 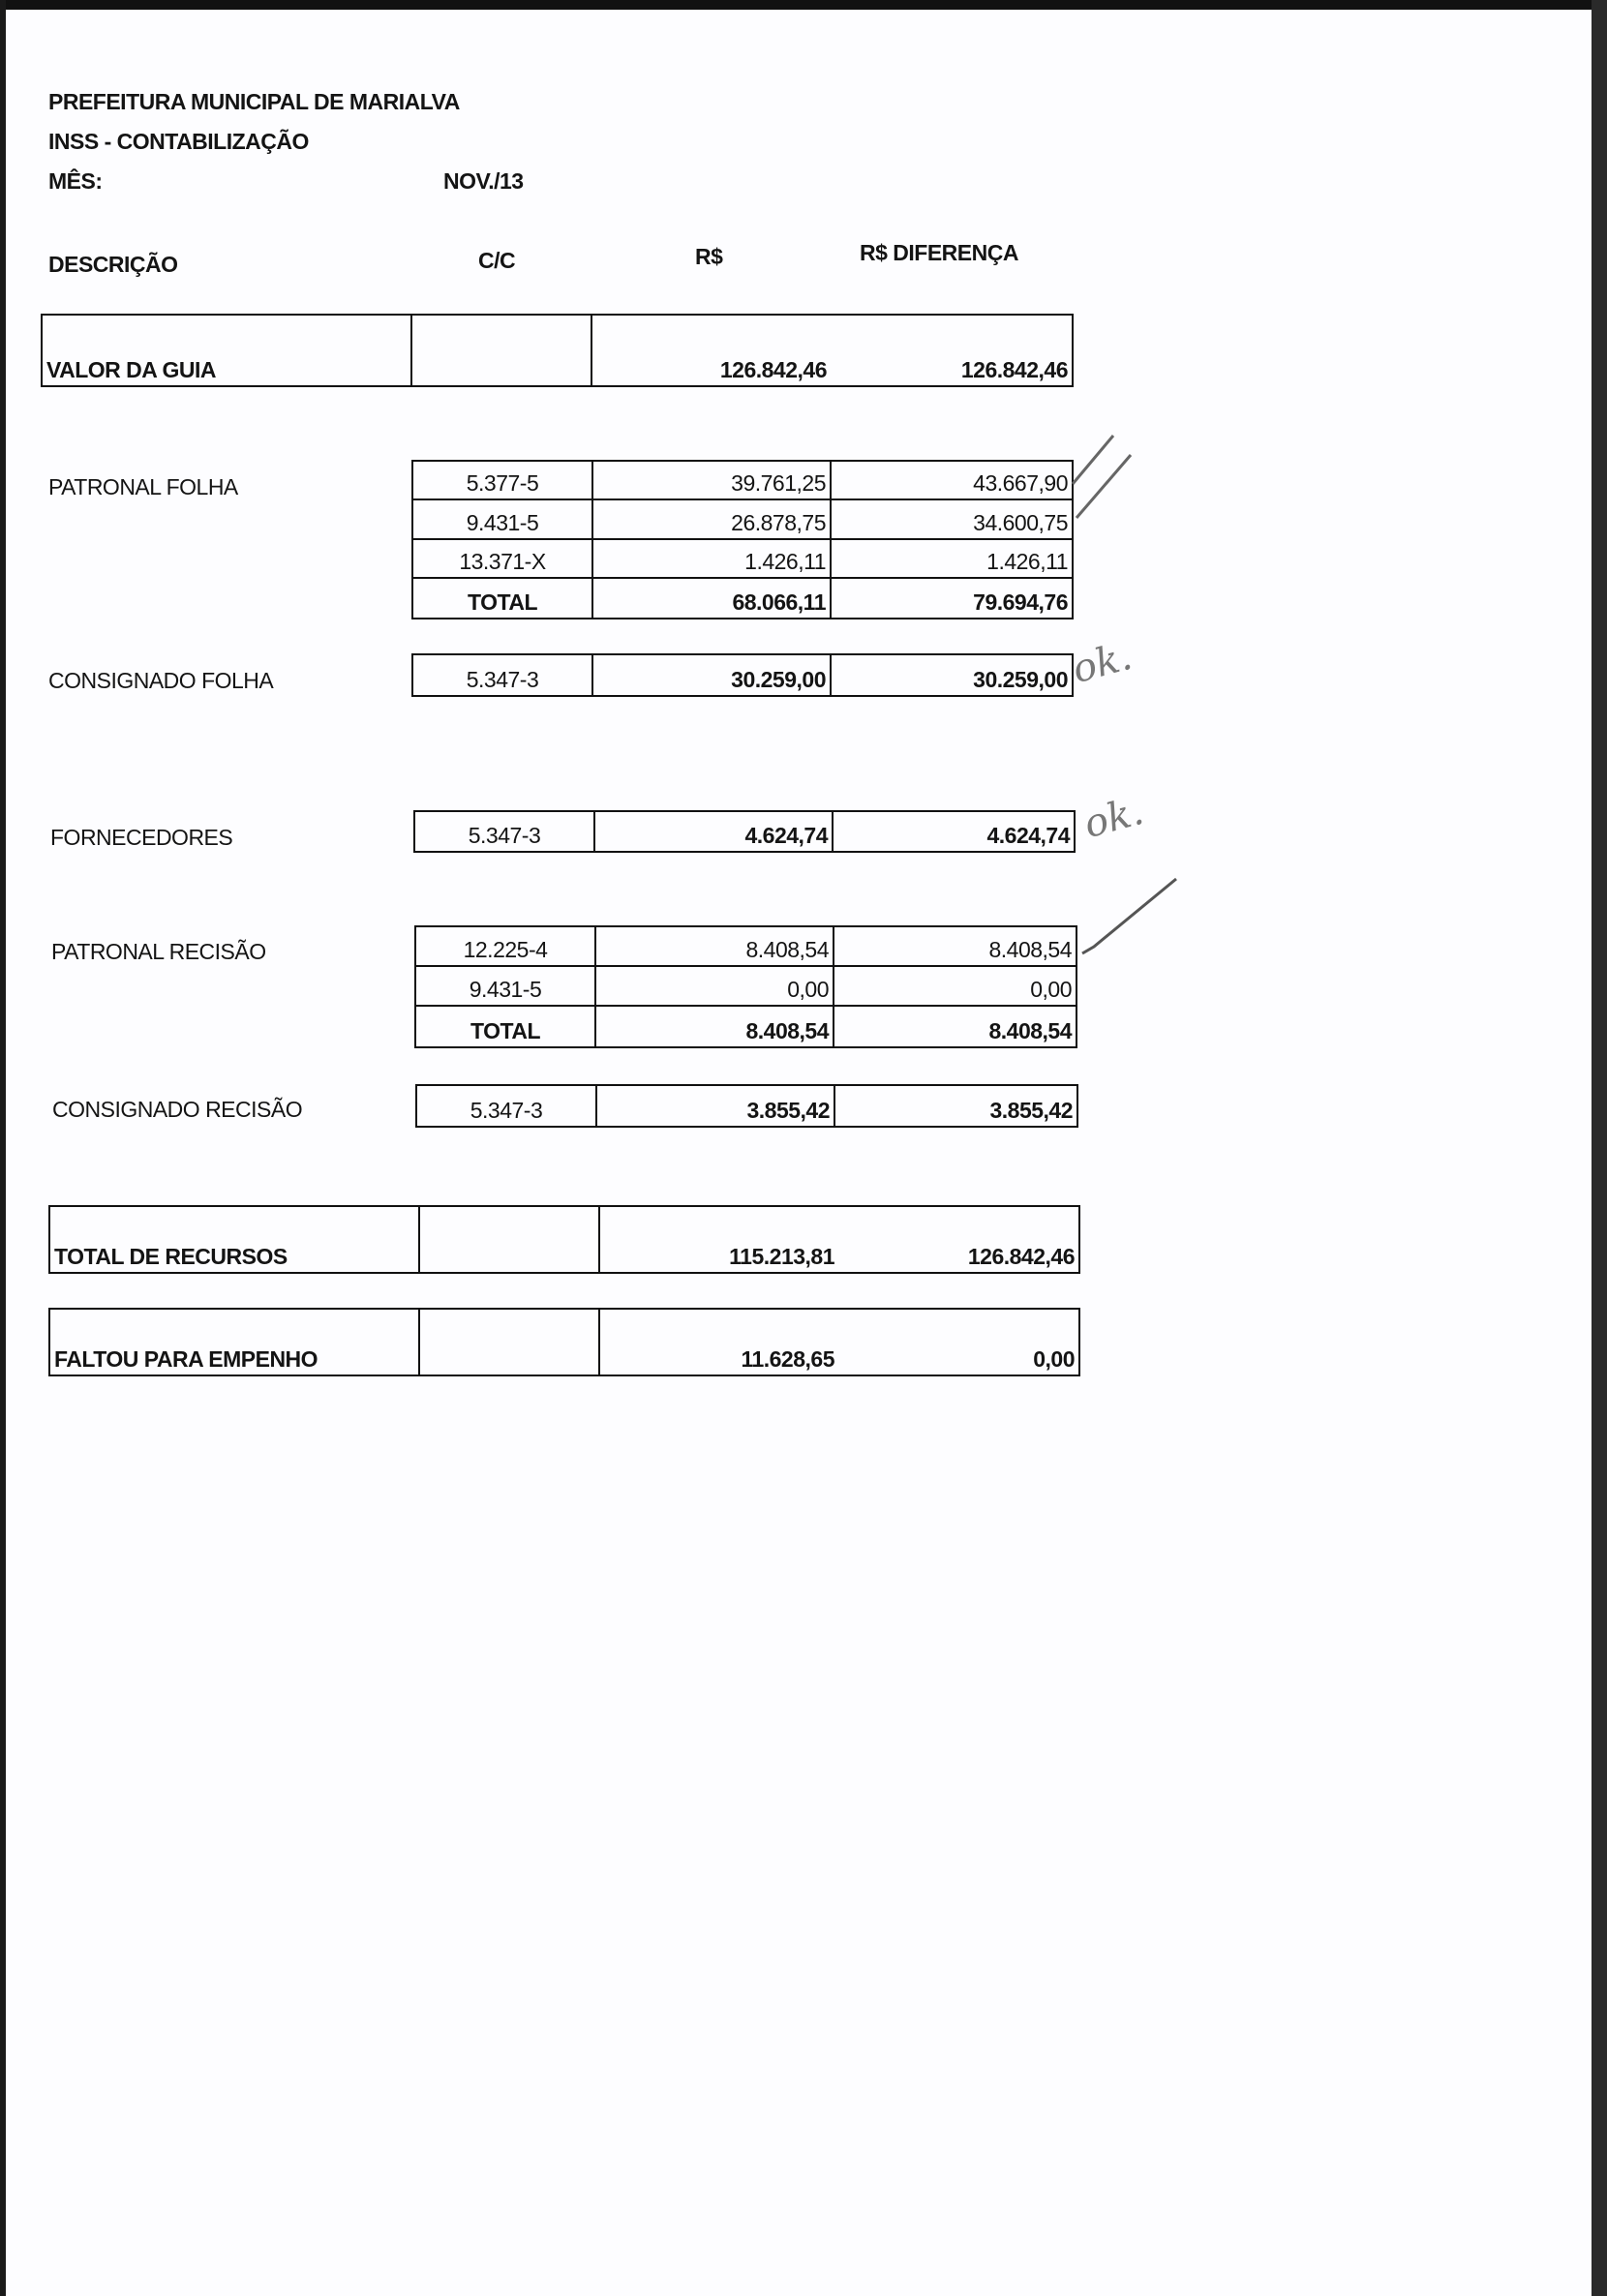 I want to click on total-recursos-label: TOTAL DE RECURSOS, so click(x=235, y=1240).